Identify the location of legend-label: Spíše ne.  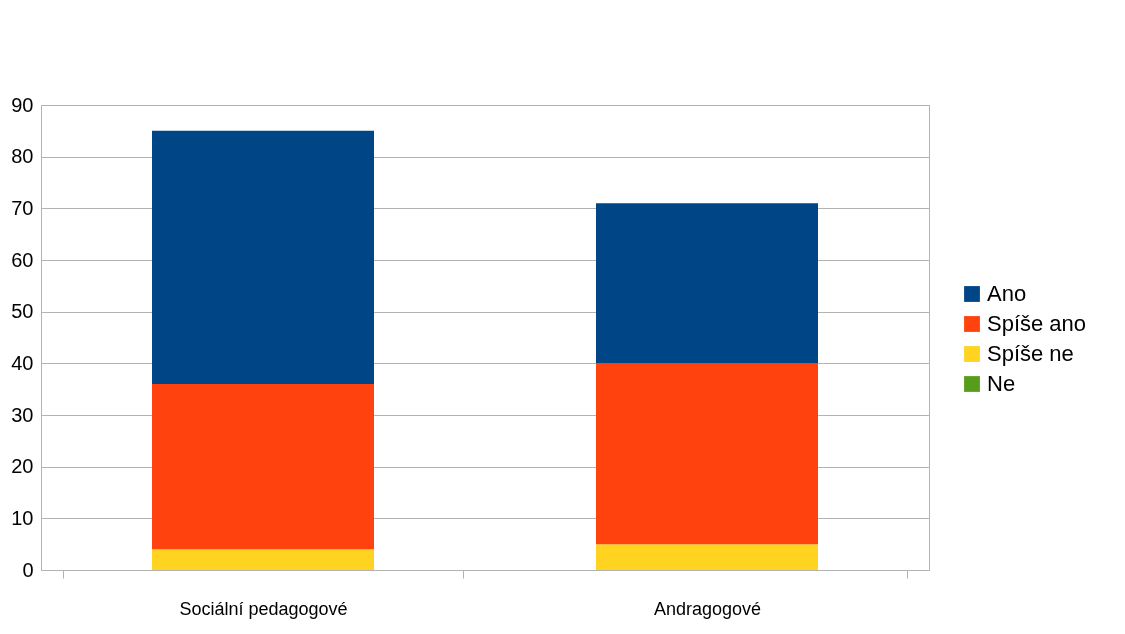
(1030, 353).